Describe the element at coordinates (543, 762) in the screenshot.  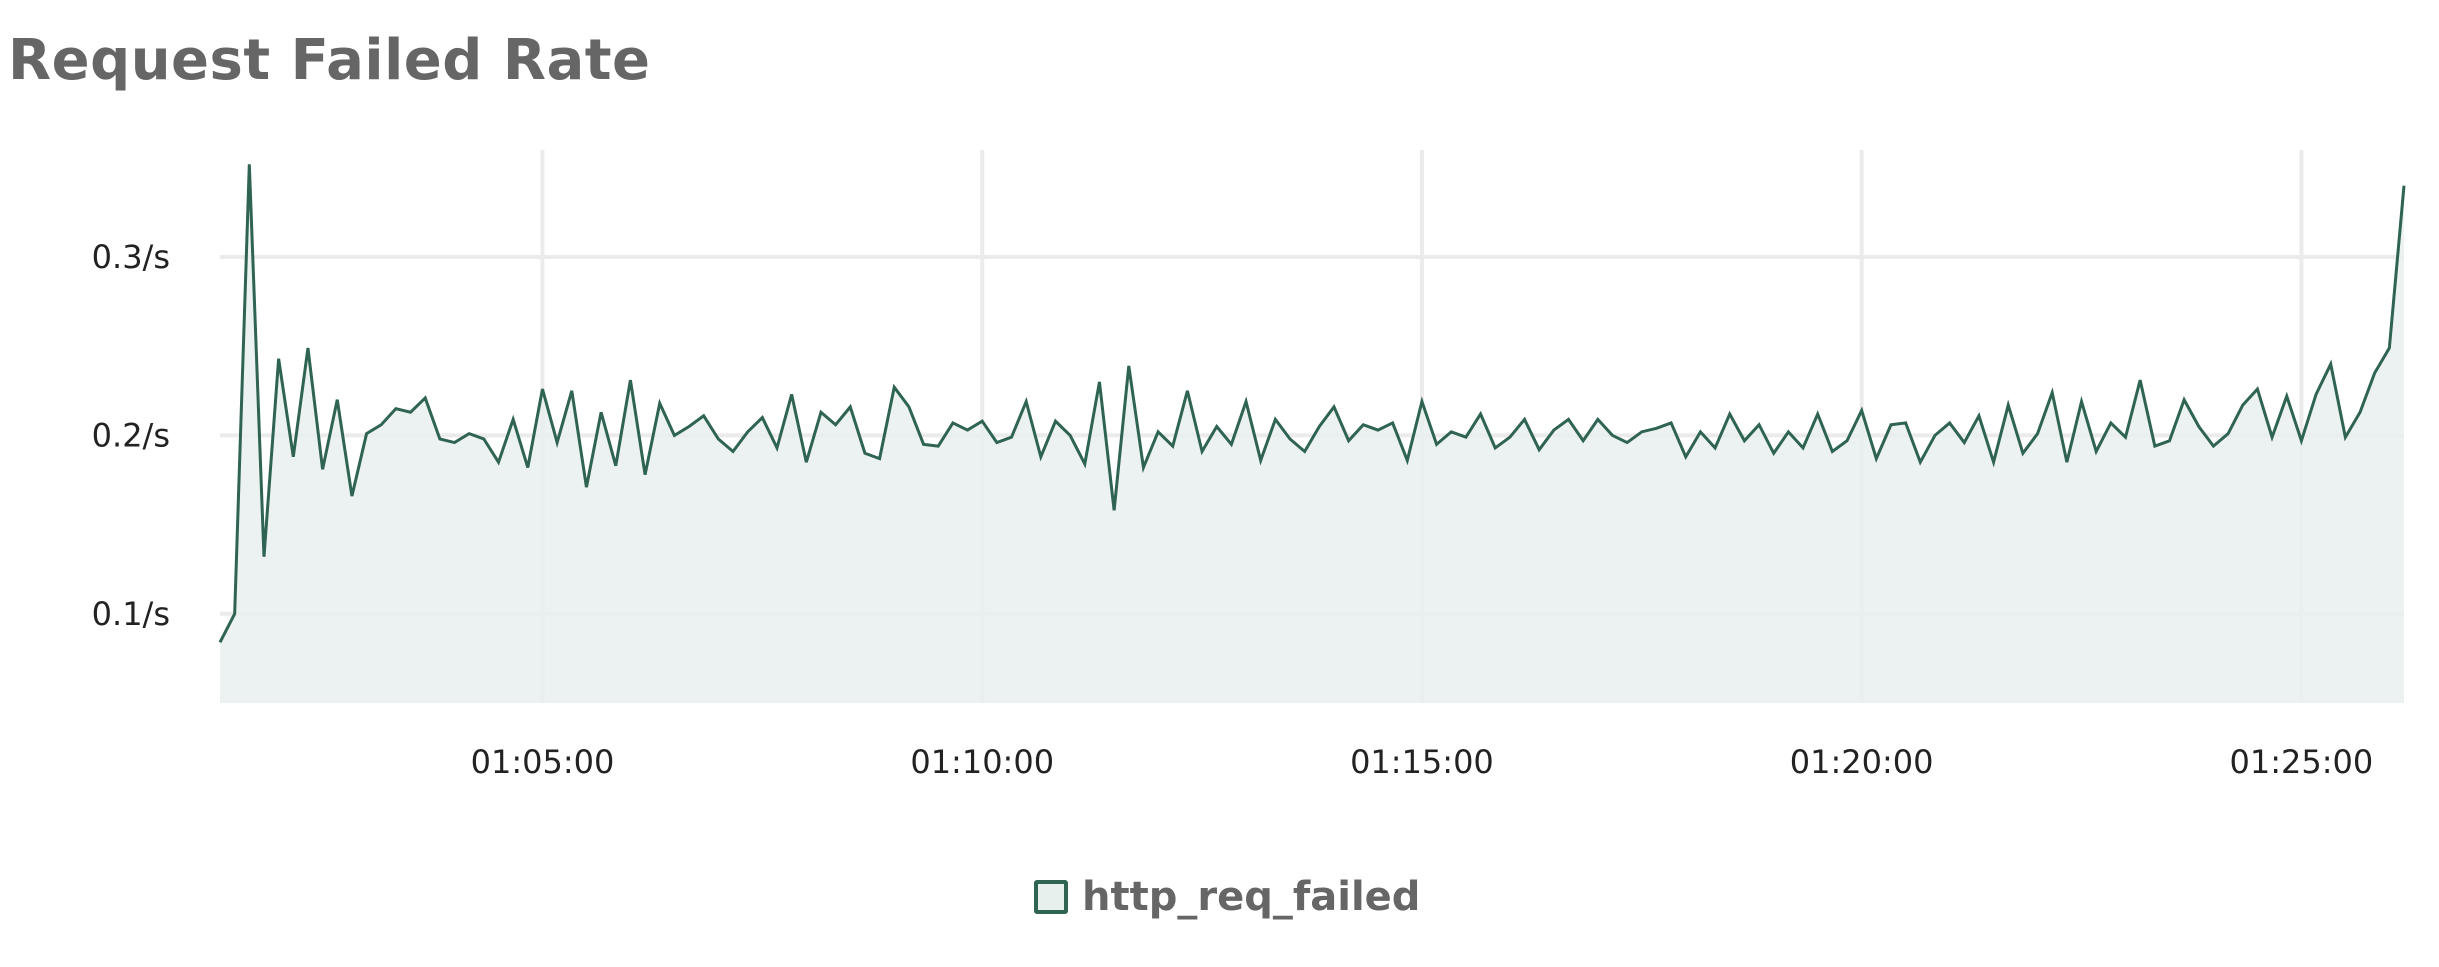
I see `x-tick-label: 01:05:00` at that location.